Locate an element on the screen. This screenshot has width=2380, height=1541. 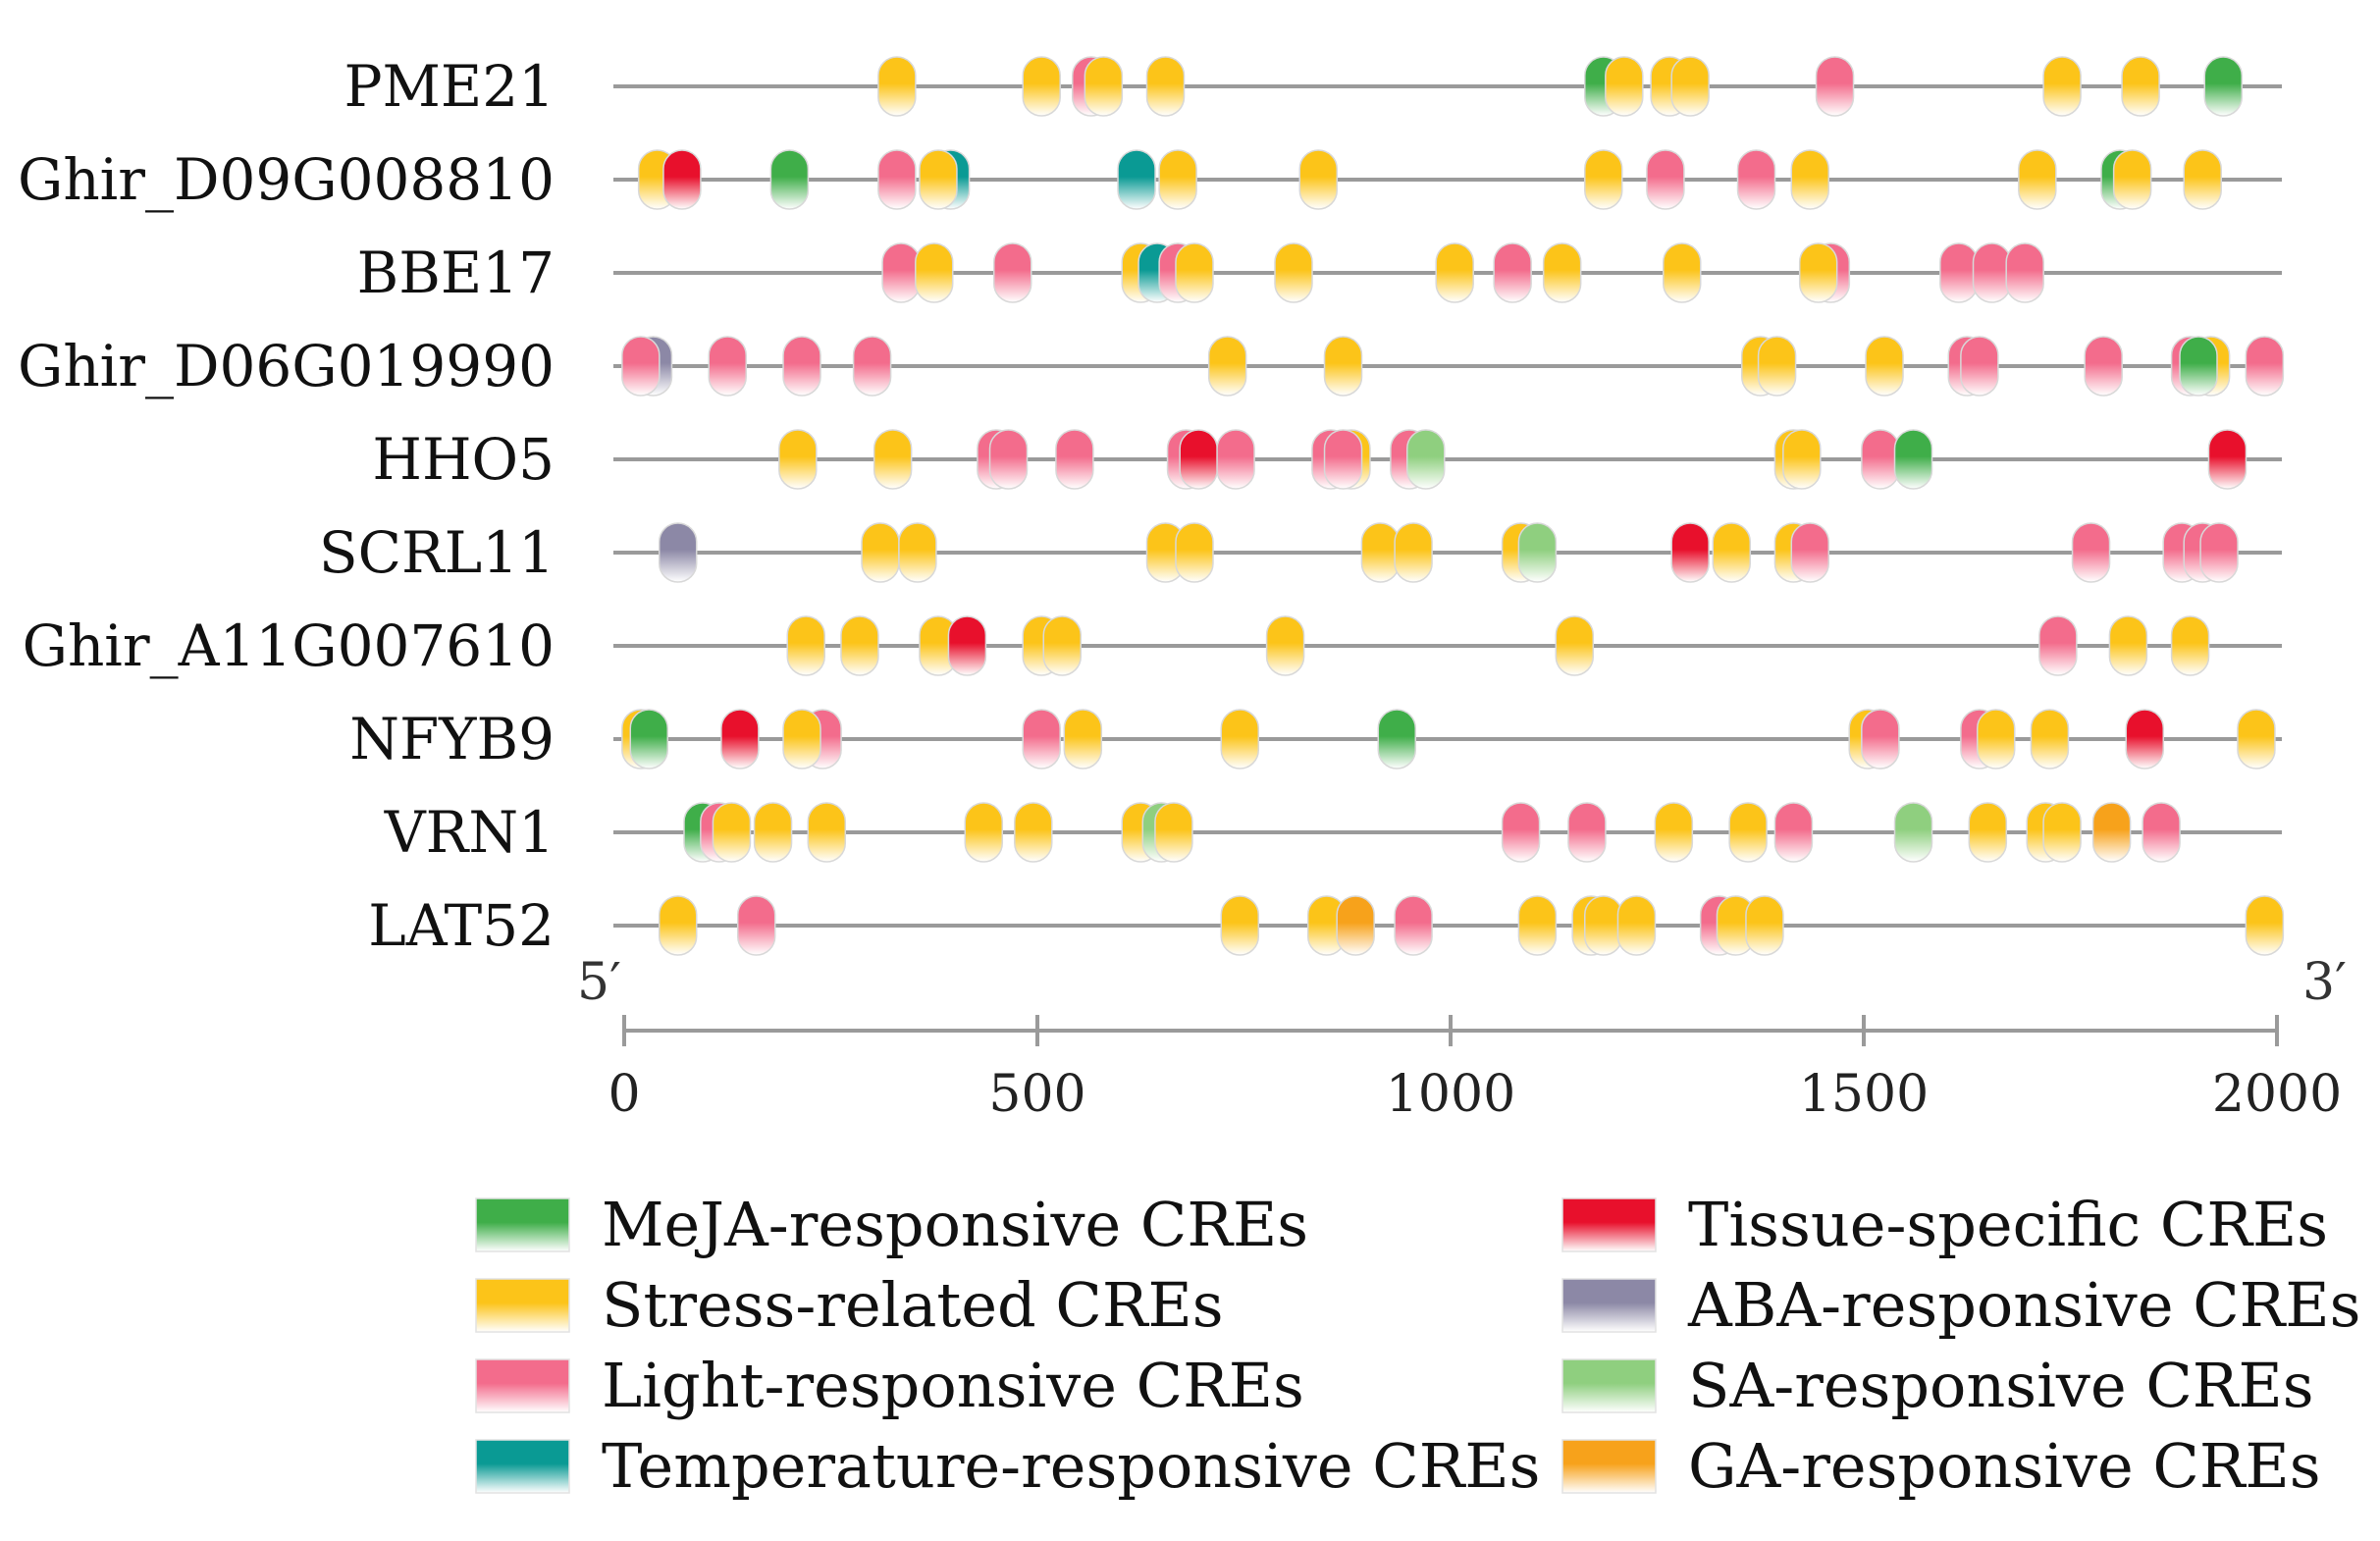
legend-label: Stress-related CREs is located at coordinates (913, 1305).